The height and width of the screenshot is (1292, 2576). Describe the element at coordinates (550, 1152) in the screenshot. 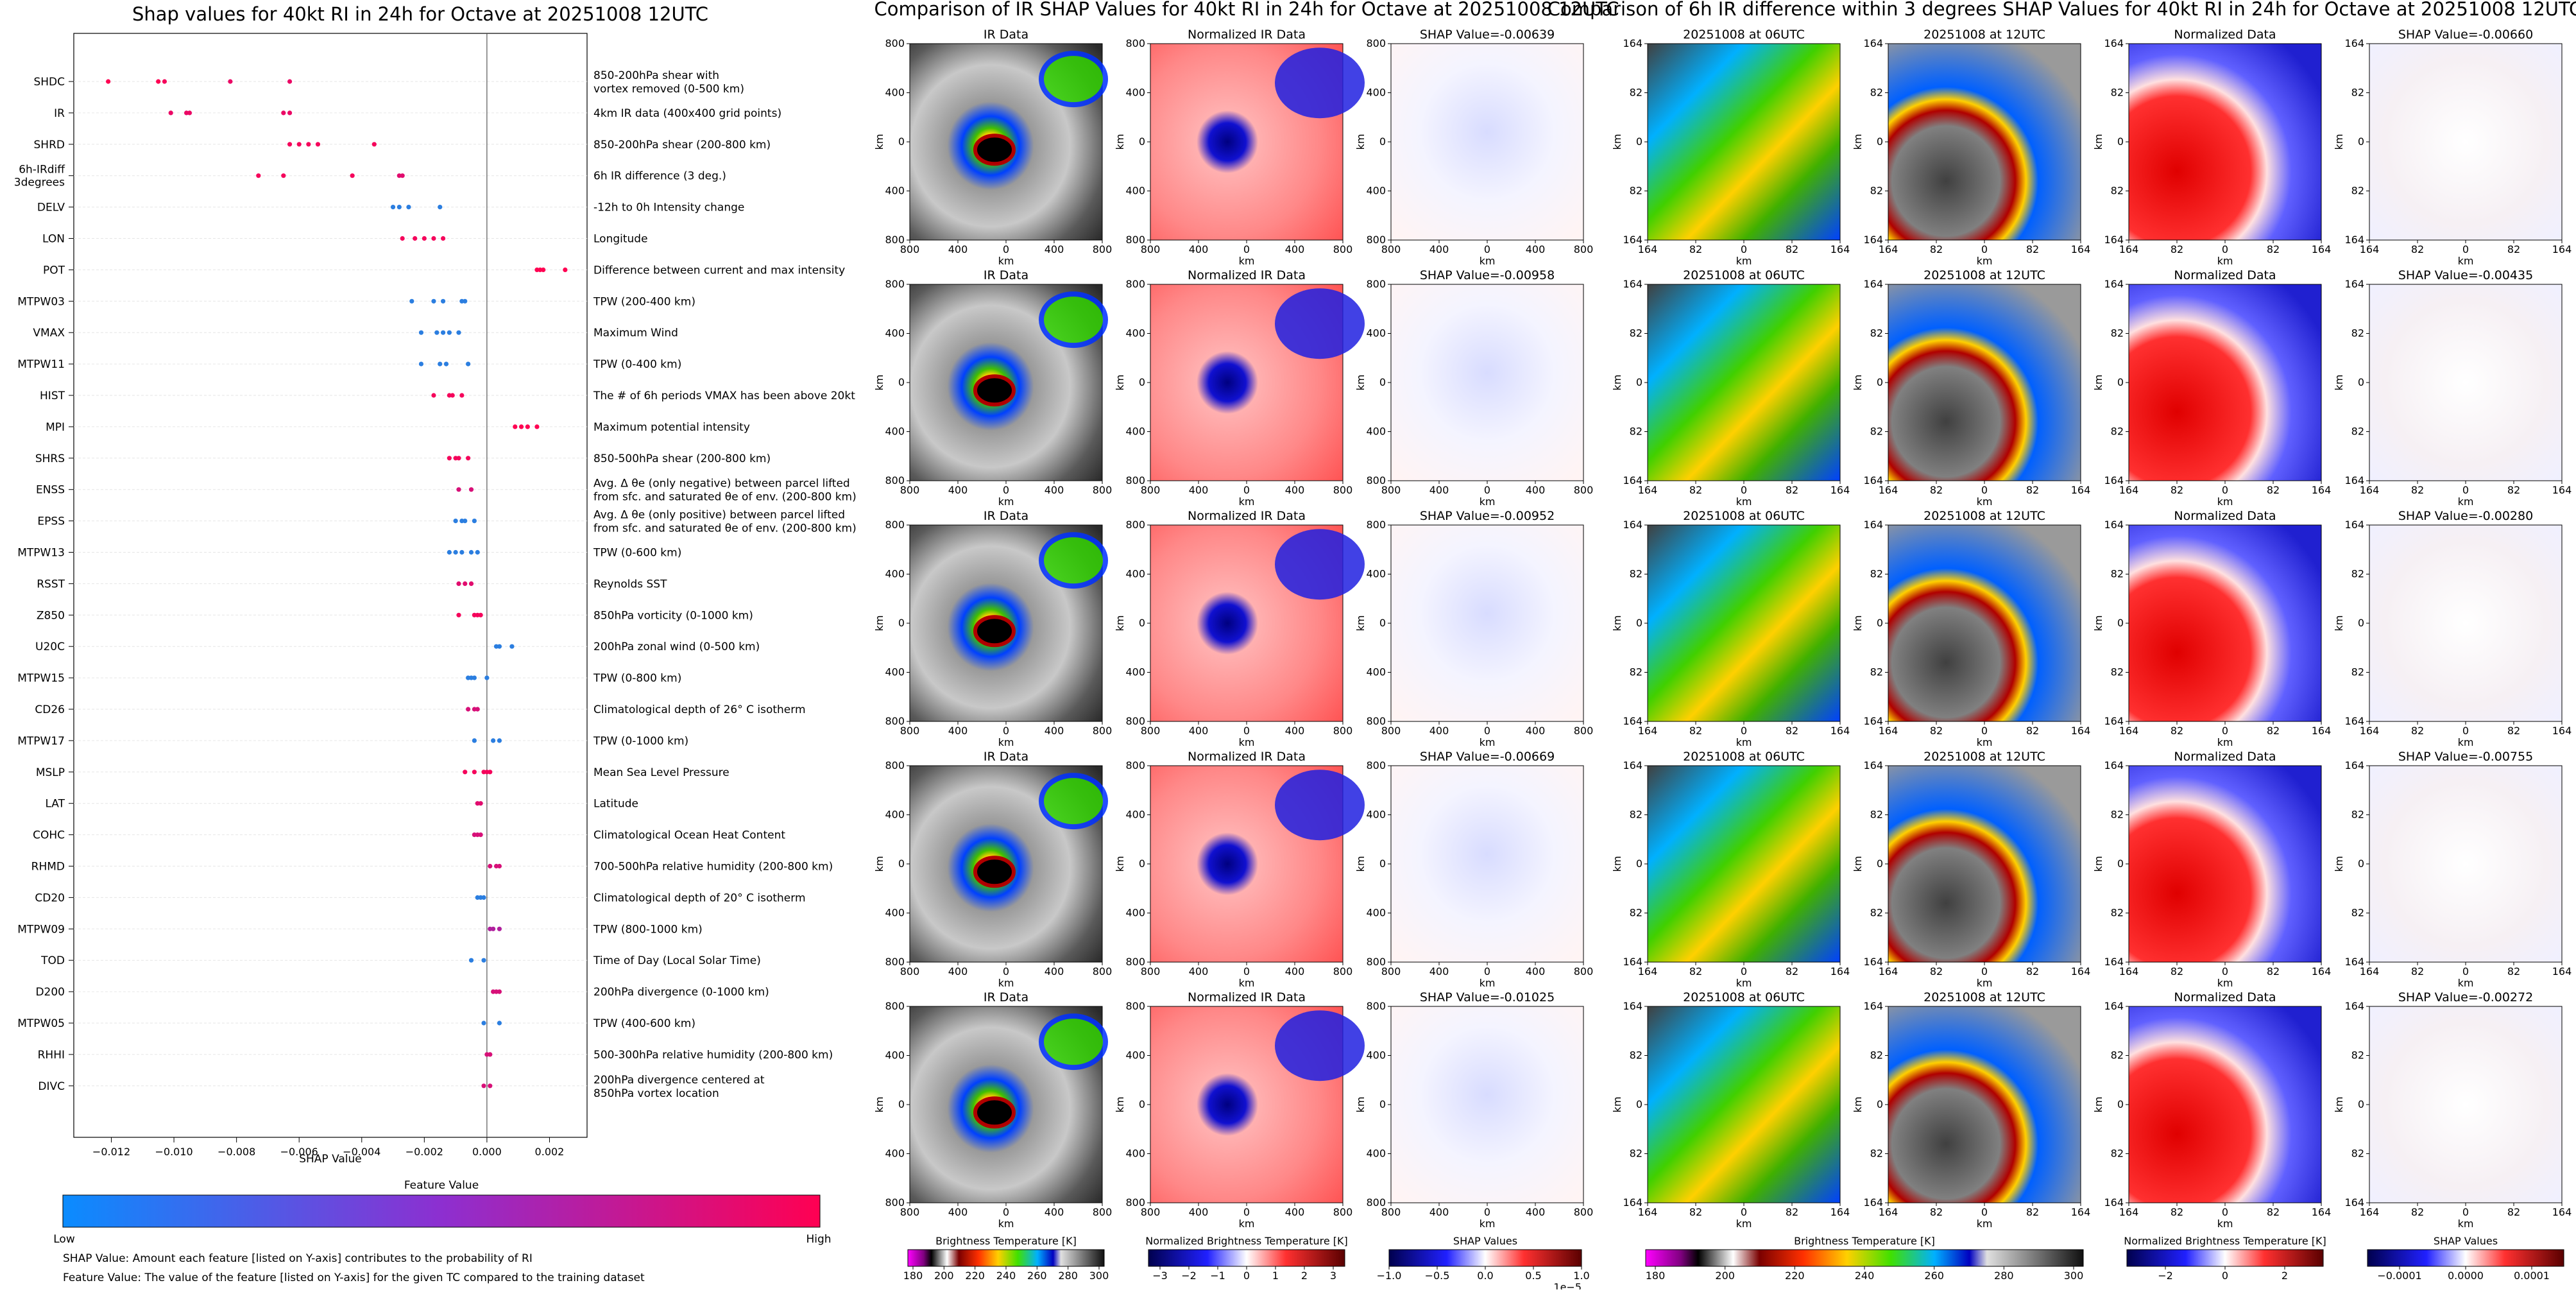

I see `x-tick-label: 0.002` at that location.